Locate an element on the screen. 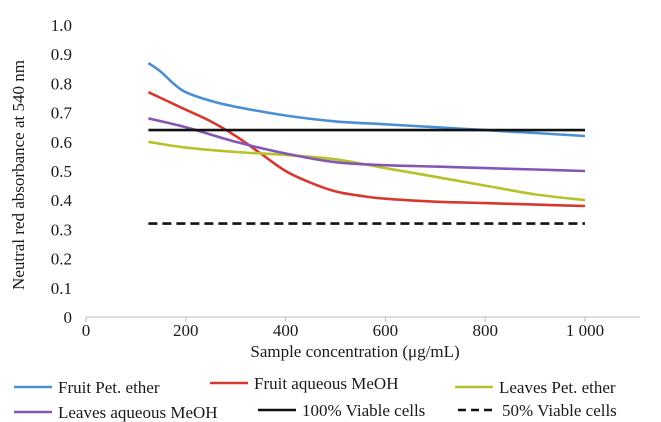 Image resolution: width=661 pixels, height=422 pixels. x-axis-ticks: 0 200 400 600 800 1 000 is located at coordinates (343, 328).